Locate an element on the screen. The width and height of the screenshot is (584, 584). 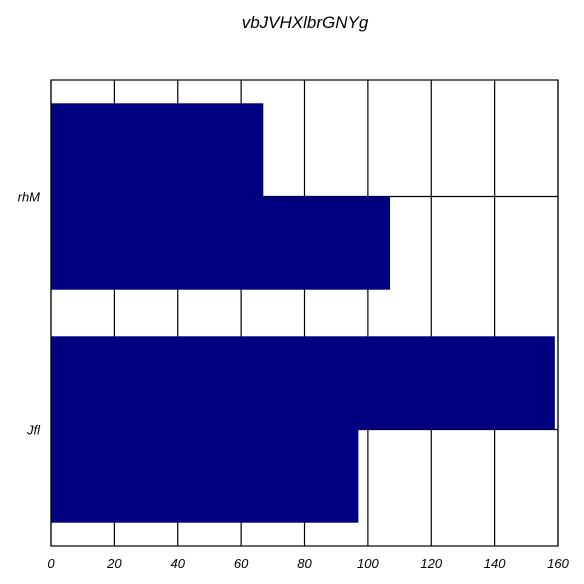
x-tick-label: 160 is located at coordinates (558, 563).